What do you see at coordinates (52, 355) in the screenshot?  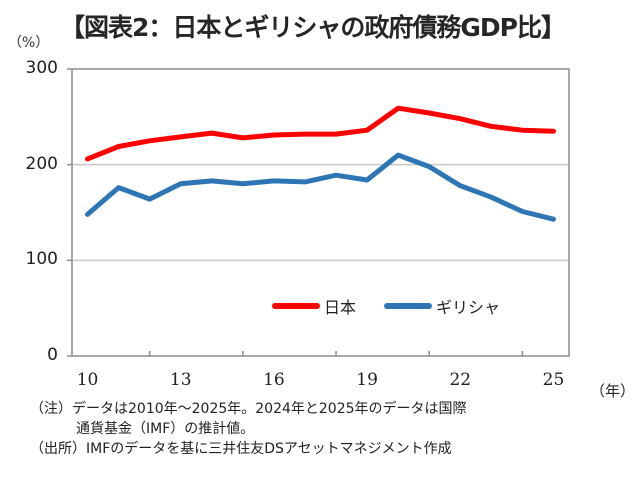 I see `y-tick-label: 0` at bounding box center [52, 355].